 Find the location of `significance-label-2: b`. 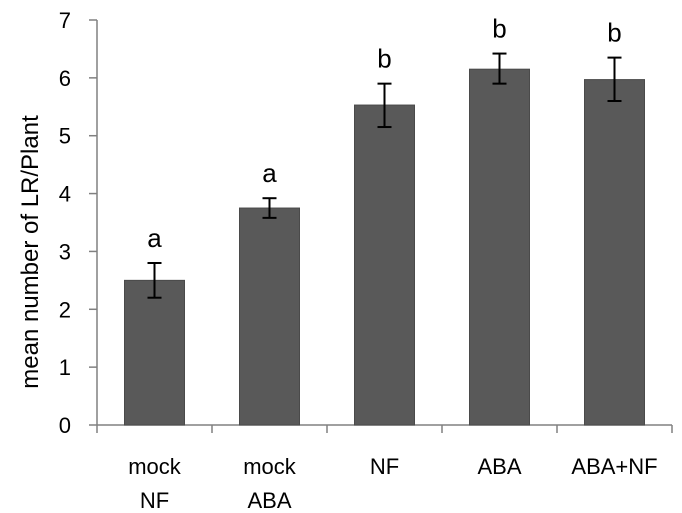

significance-label-2: b is located at coordinates (384, 59).